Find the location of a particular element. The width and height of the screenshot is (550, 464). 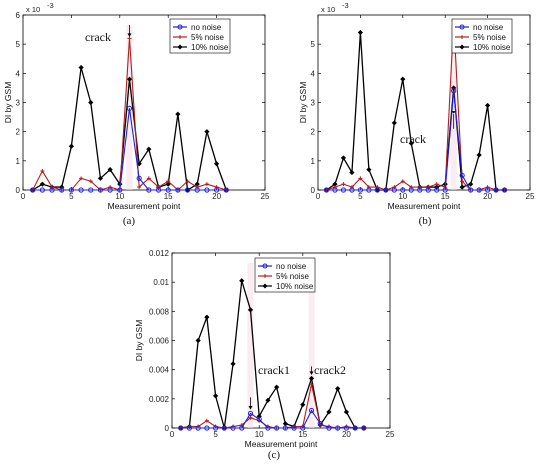

panel-caption: (b) is located at coordinates (425, 221).